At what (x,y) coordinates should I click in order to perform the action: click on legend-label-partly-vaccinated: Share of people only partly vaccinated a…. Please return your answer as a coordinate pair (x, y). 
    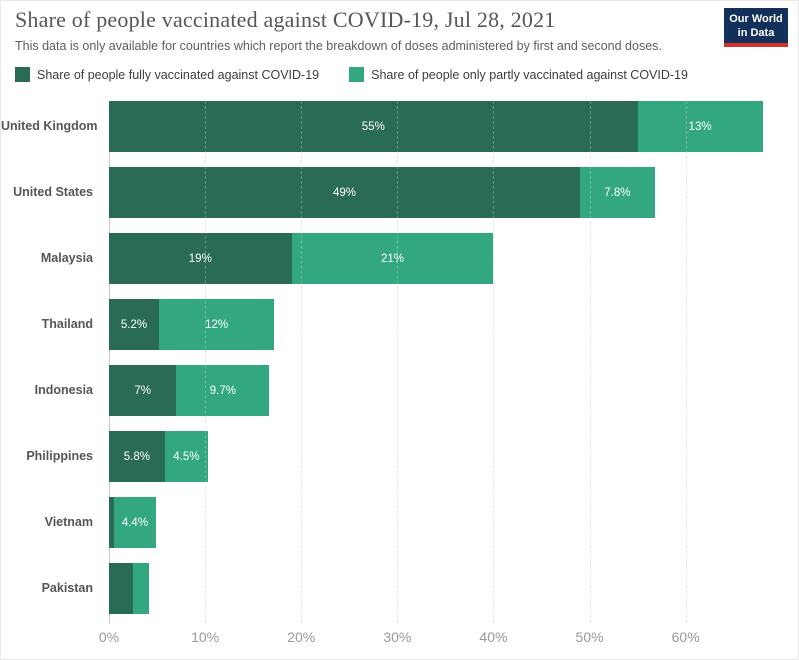
    Looking at the image, I should click on (529, 74).